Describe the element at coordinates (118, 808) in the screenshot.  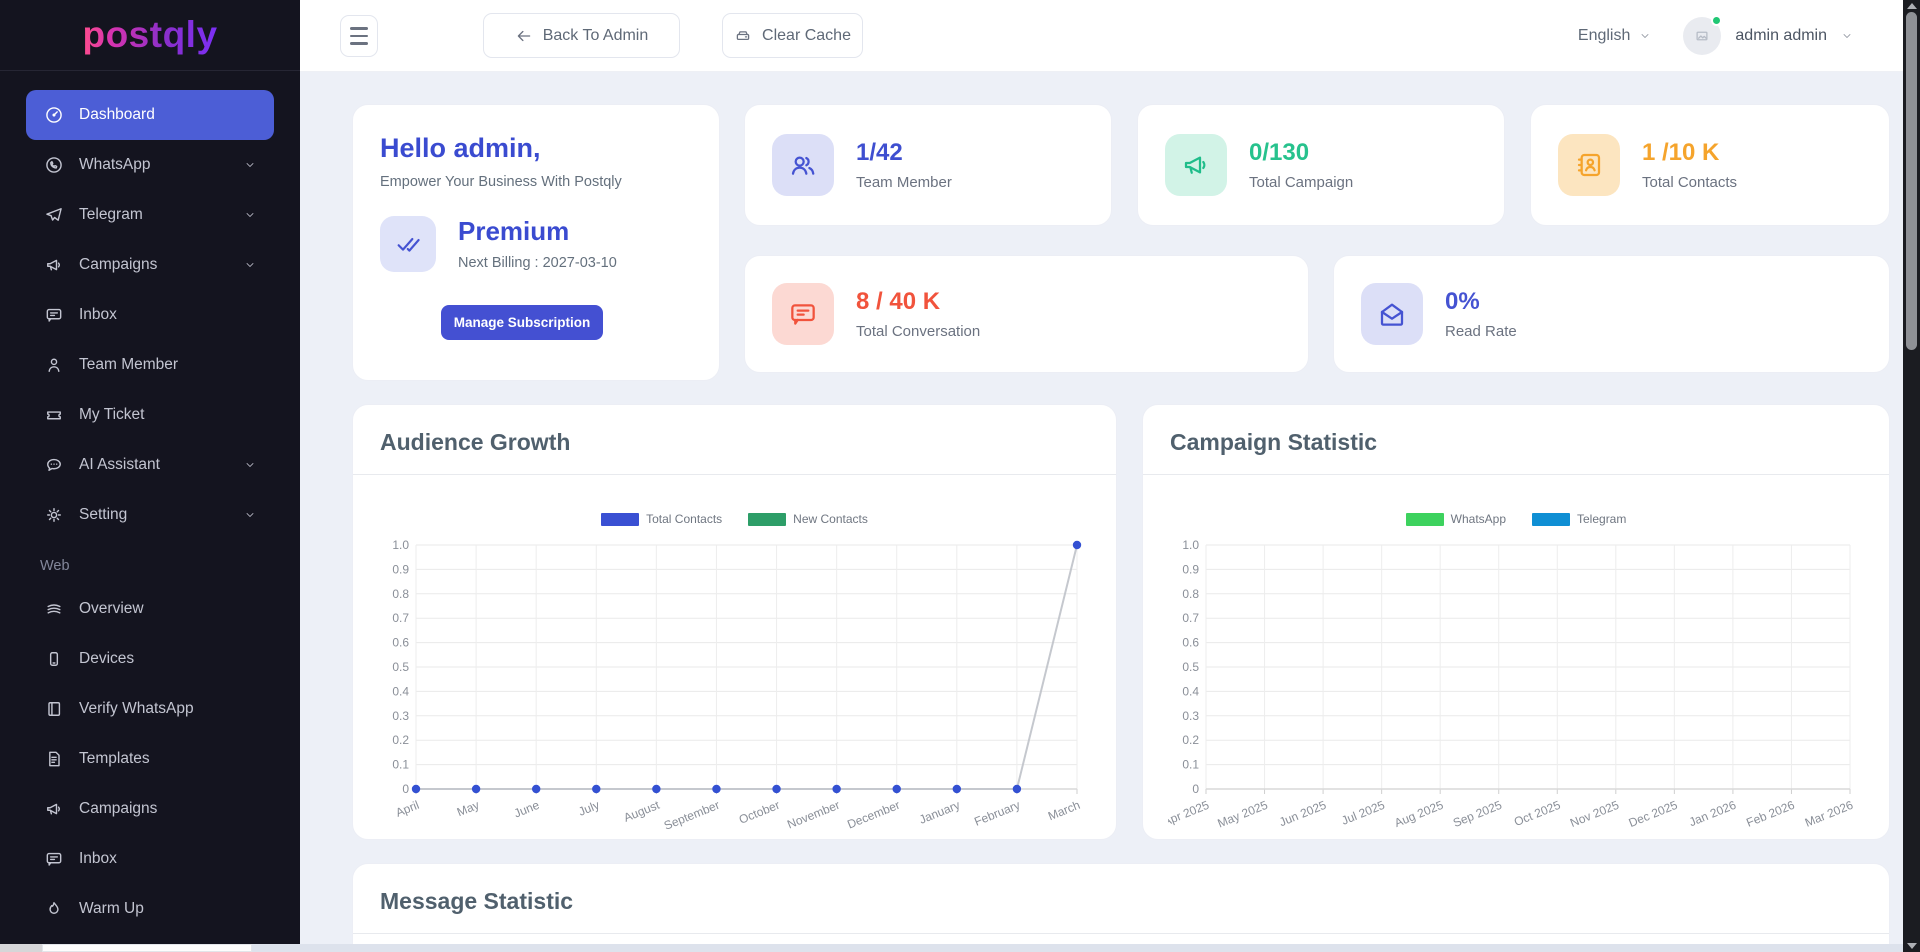
I see `sidebar-item-label: Campaigns` at that location.